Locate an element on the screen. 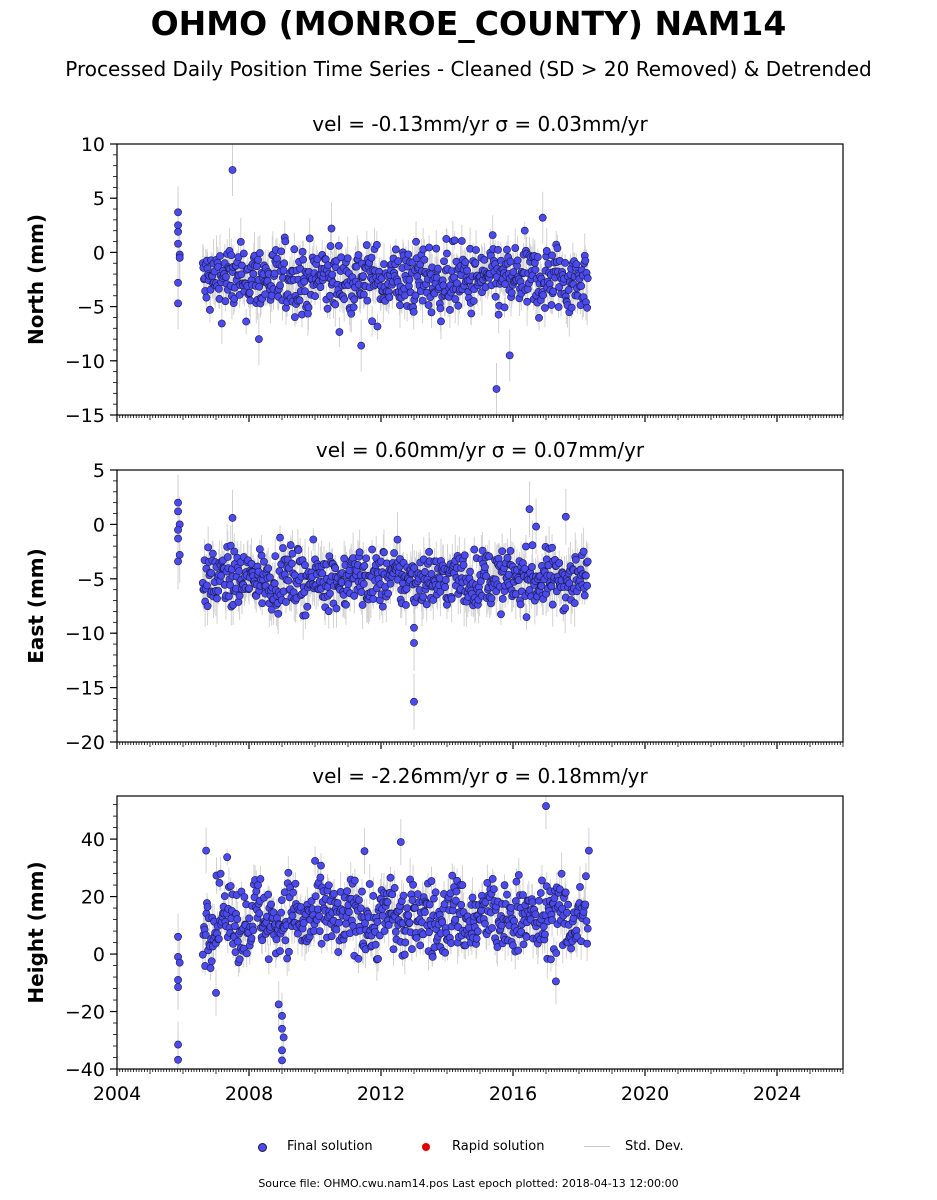  y-tick-label: 5 is located at coordinates (99, 471).